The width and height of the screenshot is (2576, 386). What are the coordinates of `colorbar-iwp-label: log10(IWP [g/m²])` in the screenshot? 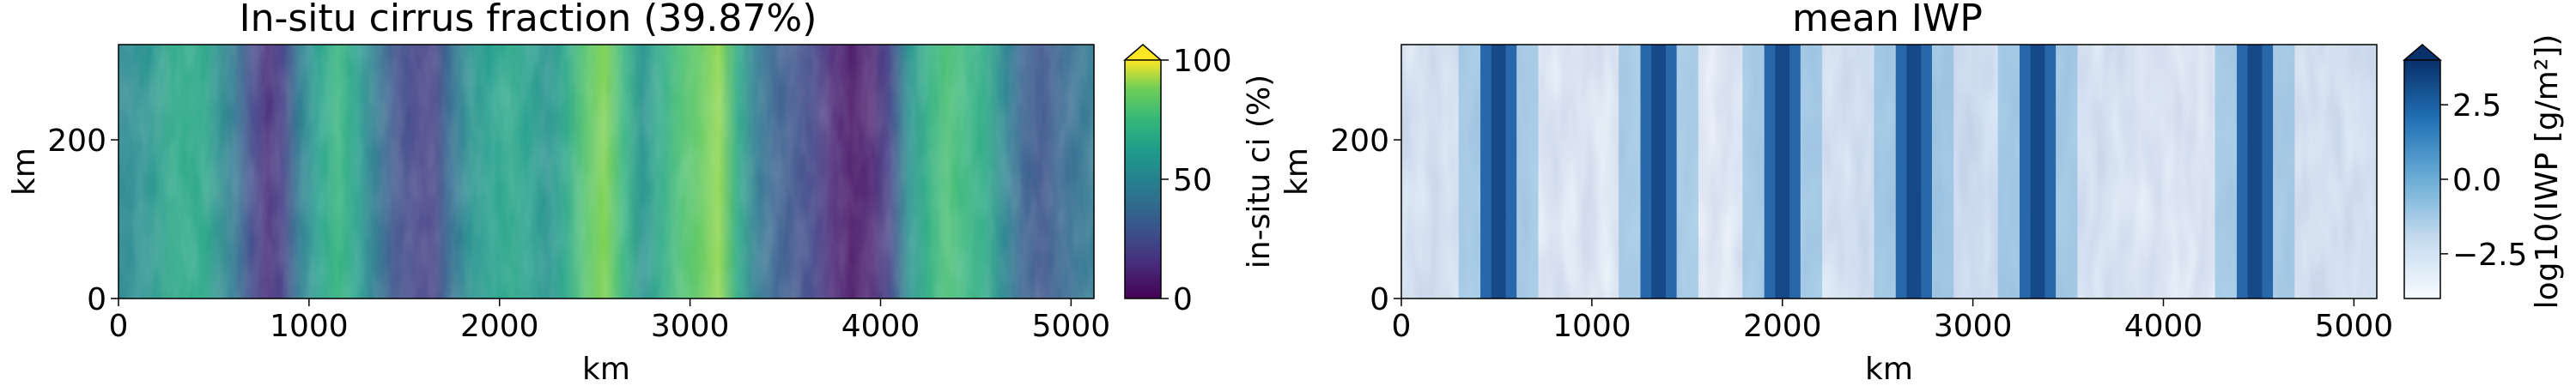 It's located at (2547, 172).